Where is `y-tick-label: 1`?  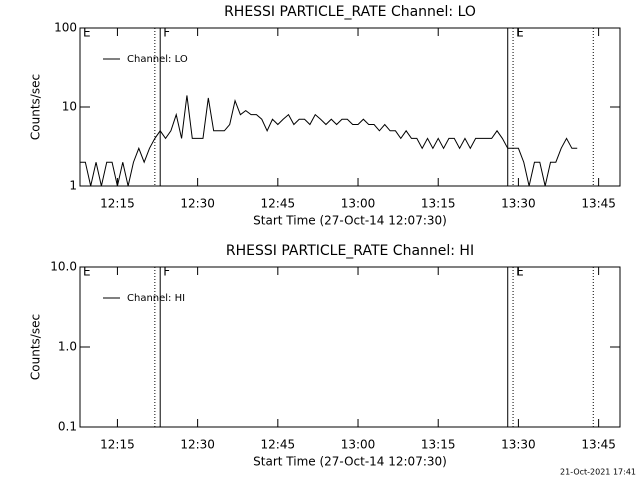
y-tick-label: 1 is located at coordinates (73, 186).